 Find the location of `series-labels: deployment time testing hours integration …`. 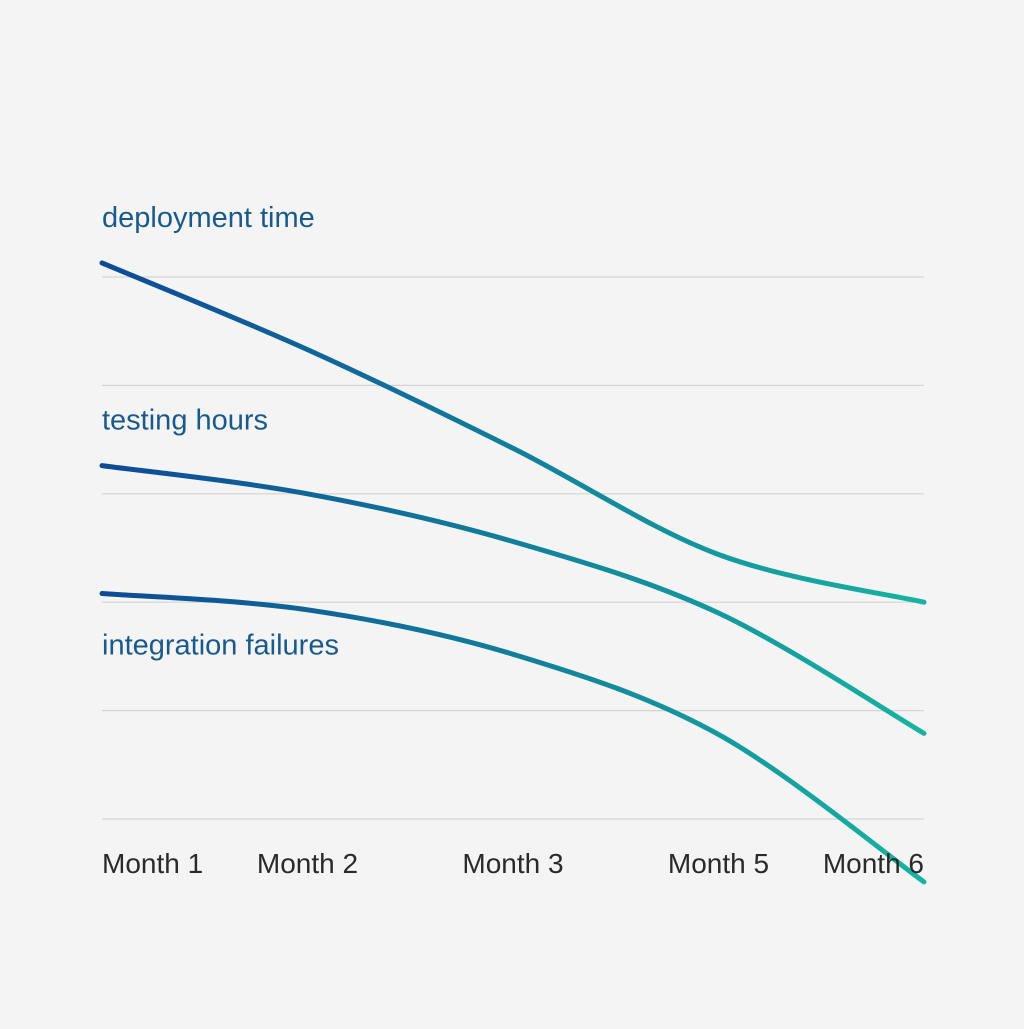

series-labels: deployment time testing hours integration … is located at coordinates (220, 432).